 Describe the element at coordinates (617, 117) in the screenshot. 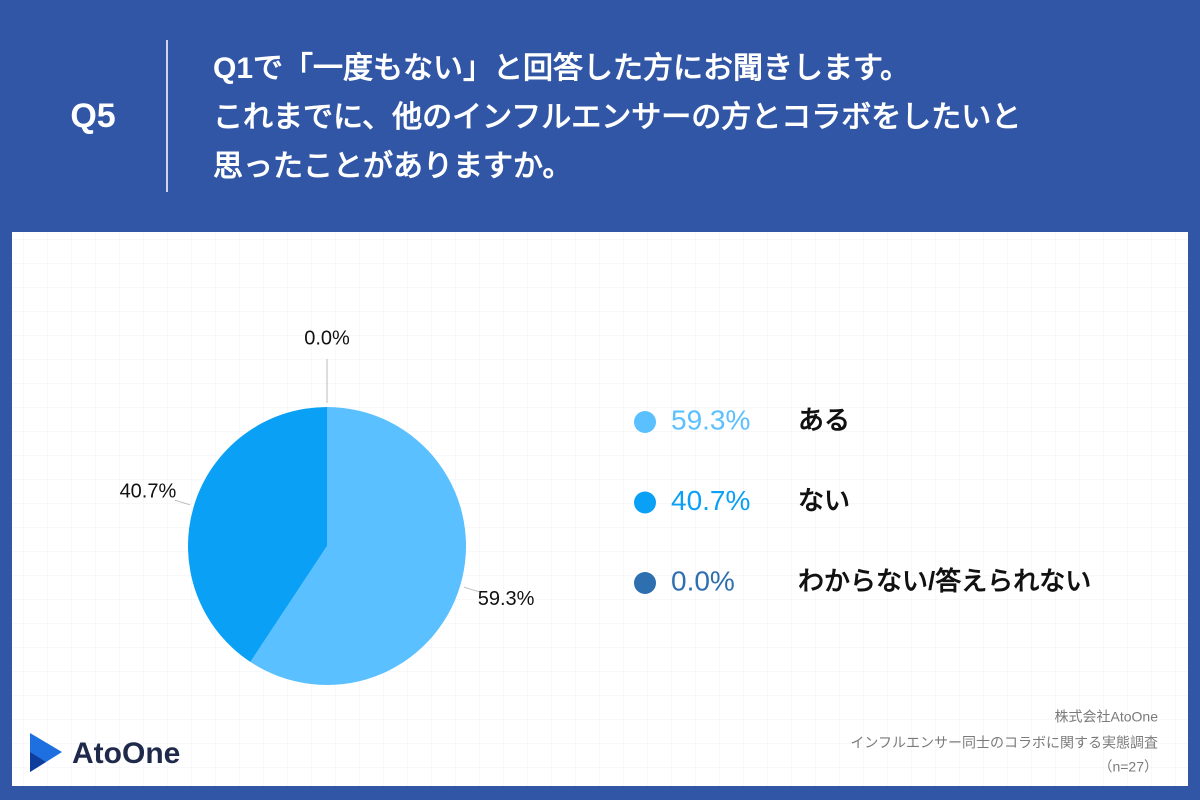

I see `question-line: これまでに、他のインフルエンサーの方とコラボをしたいと` at that location.